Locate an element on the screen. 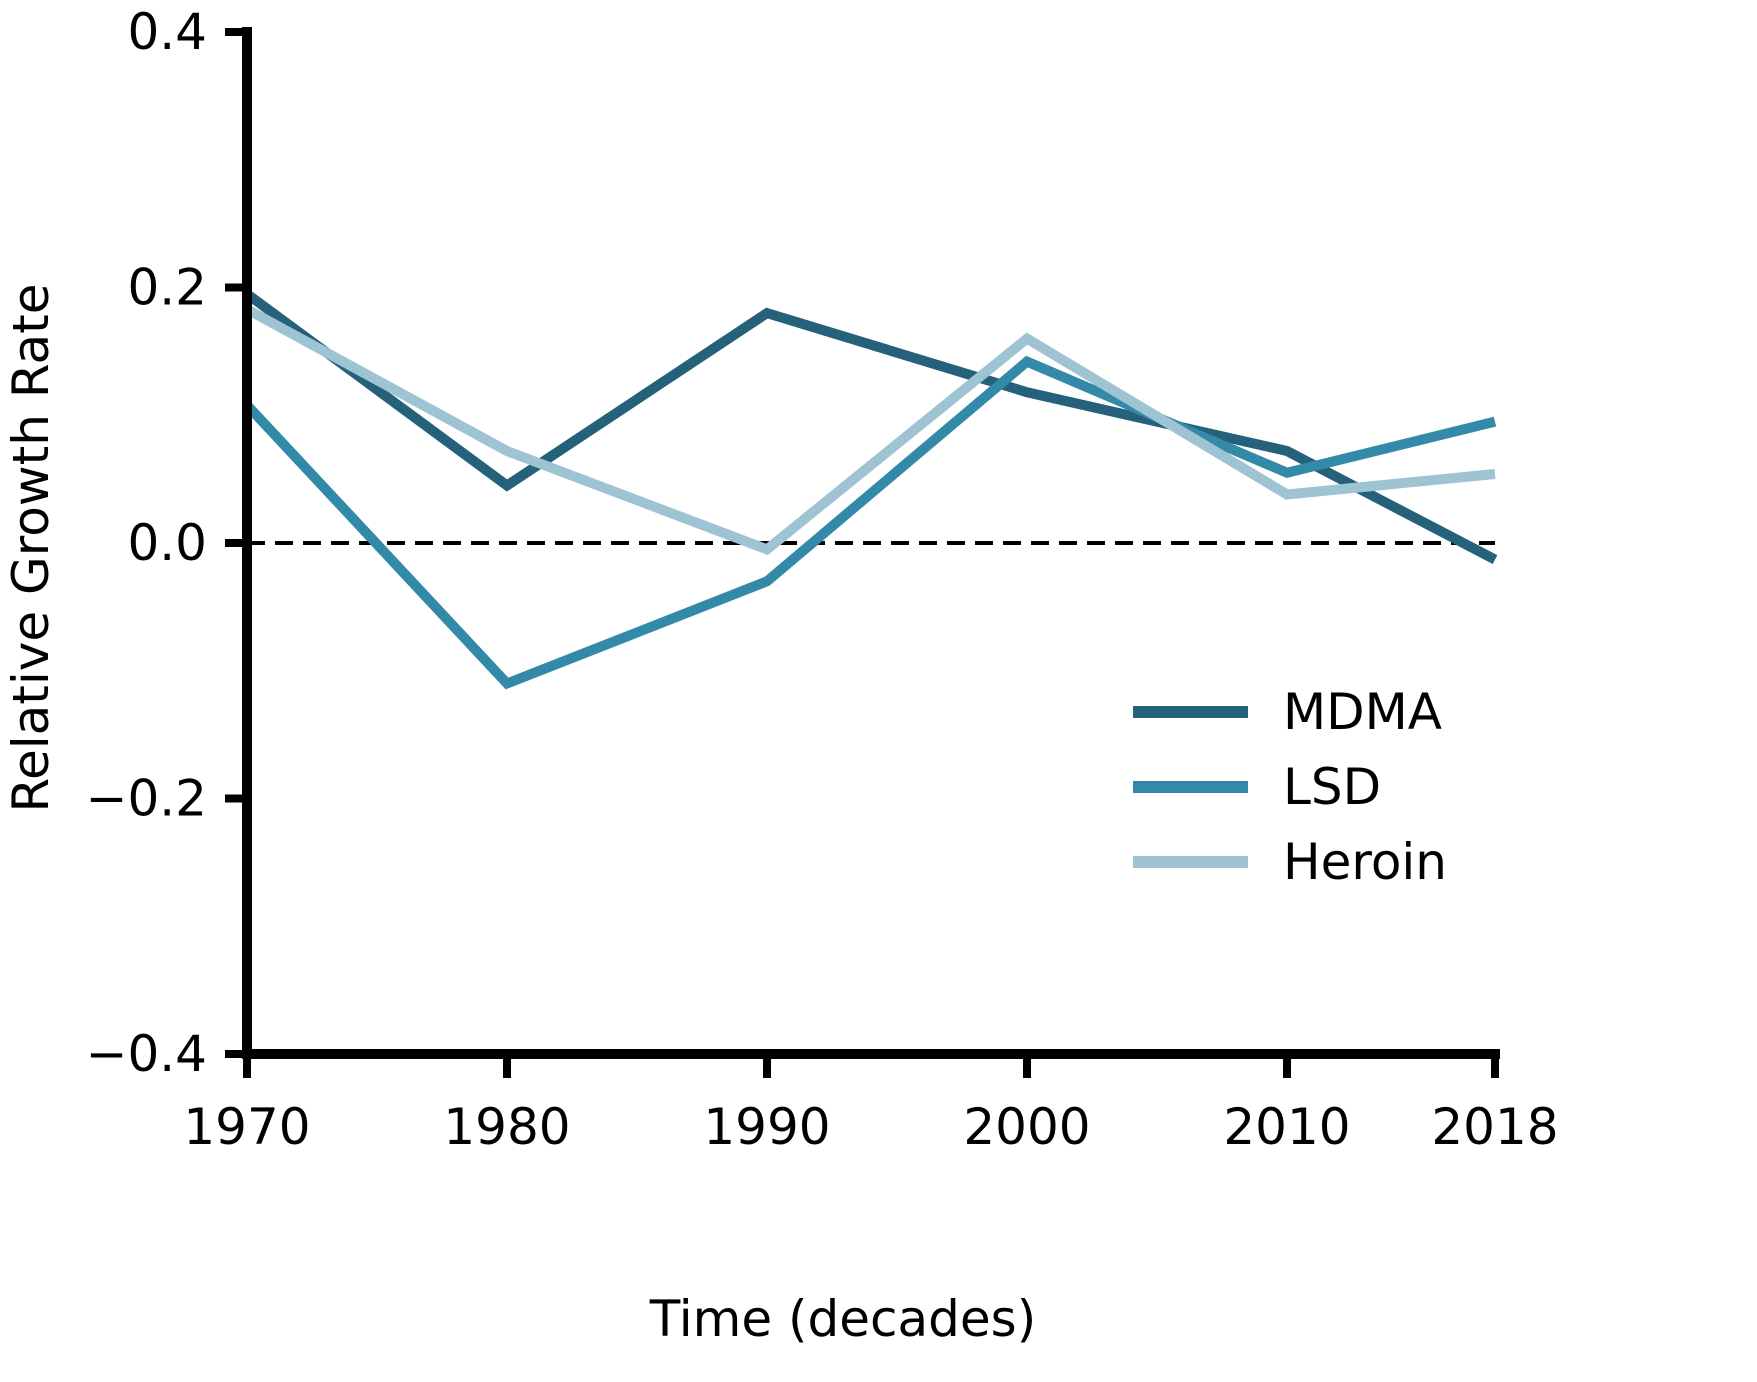 The image size is (1757, 1382). y-tick-label: 0.0 is located at coordinates (167, 543).